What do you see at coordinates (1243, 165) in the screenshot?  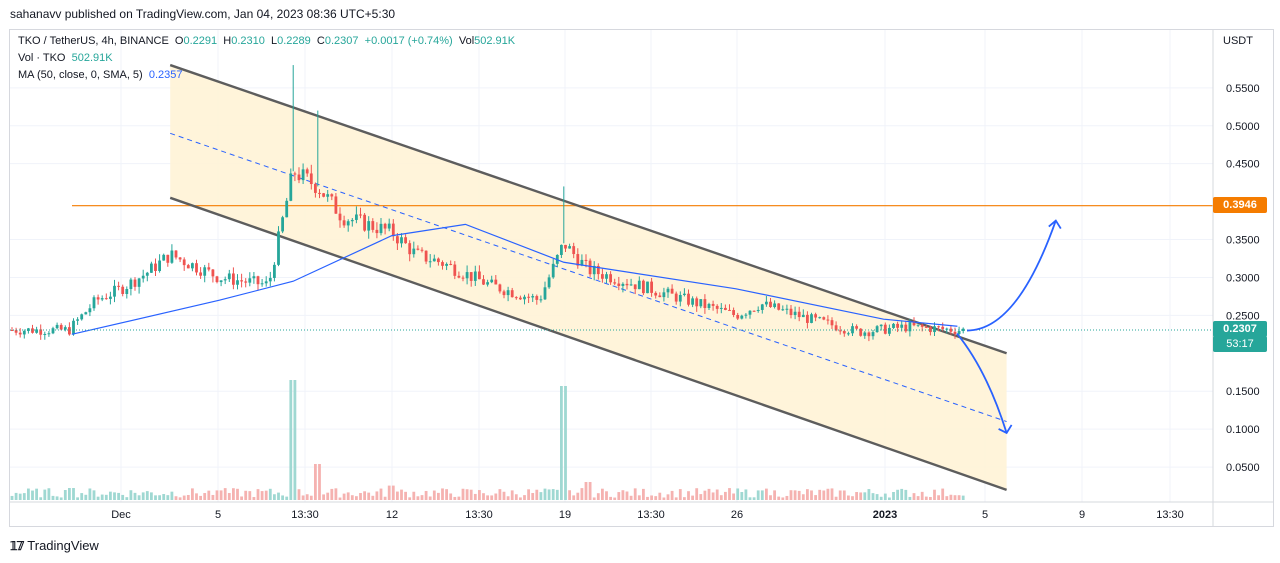 I see `price-tick-label: 0.4500` at bounding box center [1243, 165].